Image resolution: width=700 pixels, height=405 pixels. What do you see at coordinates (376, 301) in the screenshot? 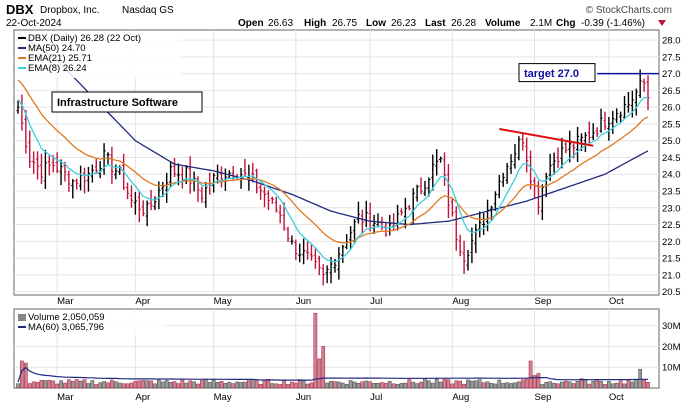
I see `month-label: Jul` at bounding box center [376, 301].